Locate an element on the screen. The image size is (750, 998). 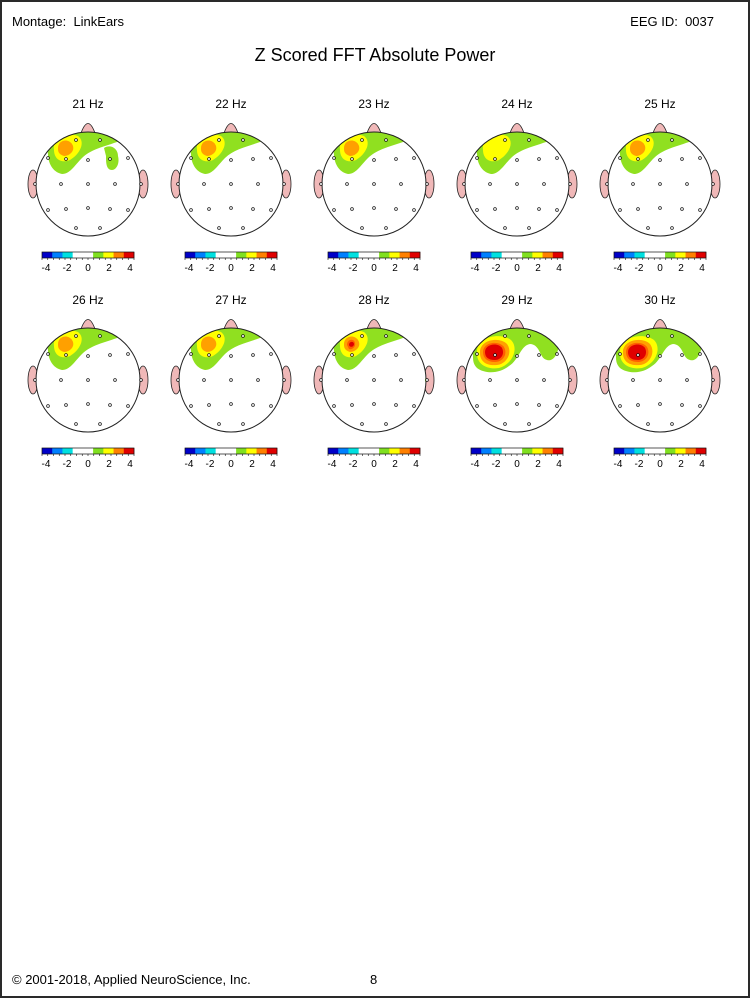
topomap-4: 24 Hz -4 -2 0 2 4 is located at coordinates (517, 185).